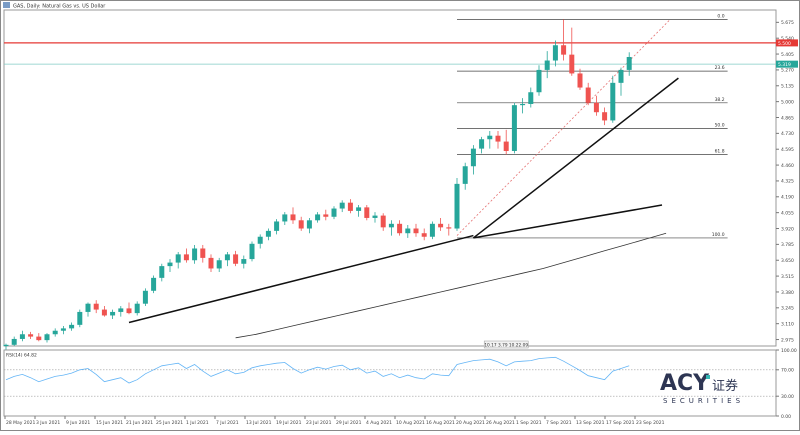  What do you see at coordinates (787, 213) in the screenshot?
I see `y-tick-label: 4.055` at bounding box center [787, 213].